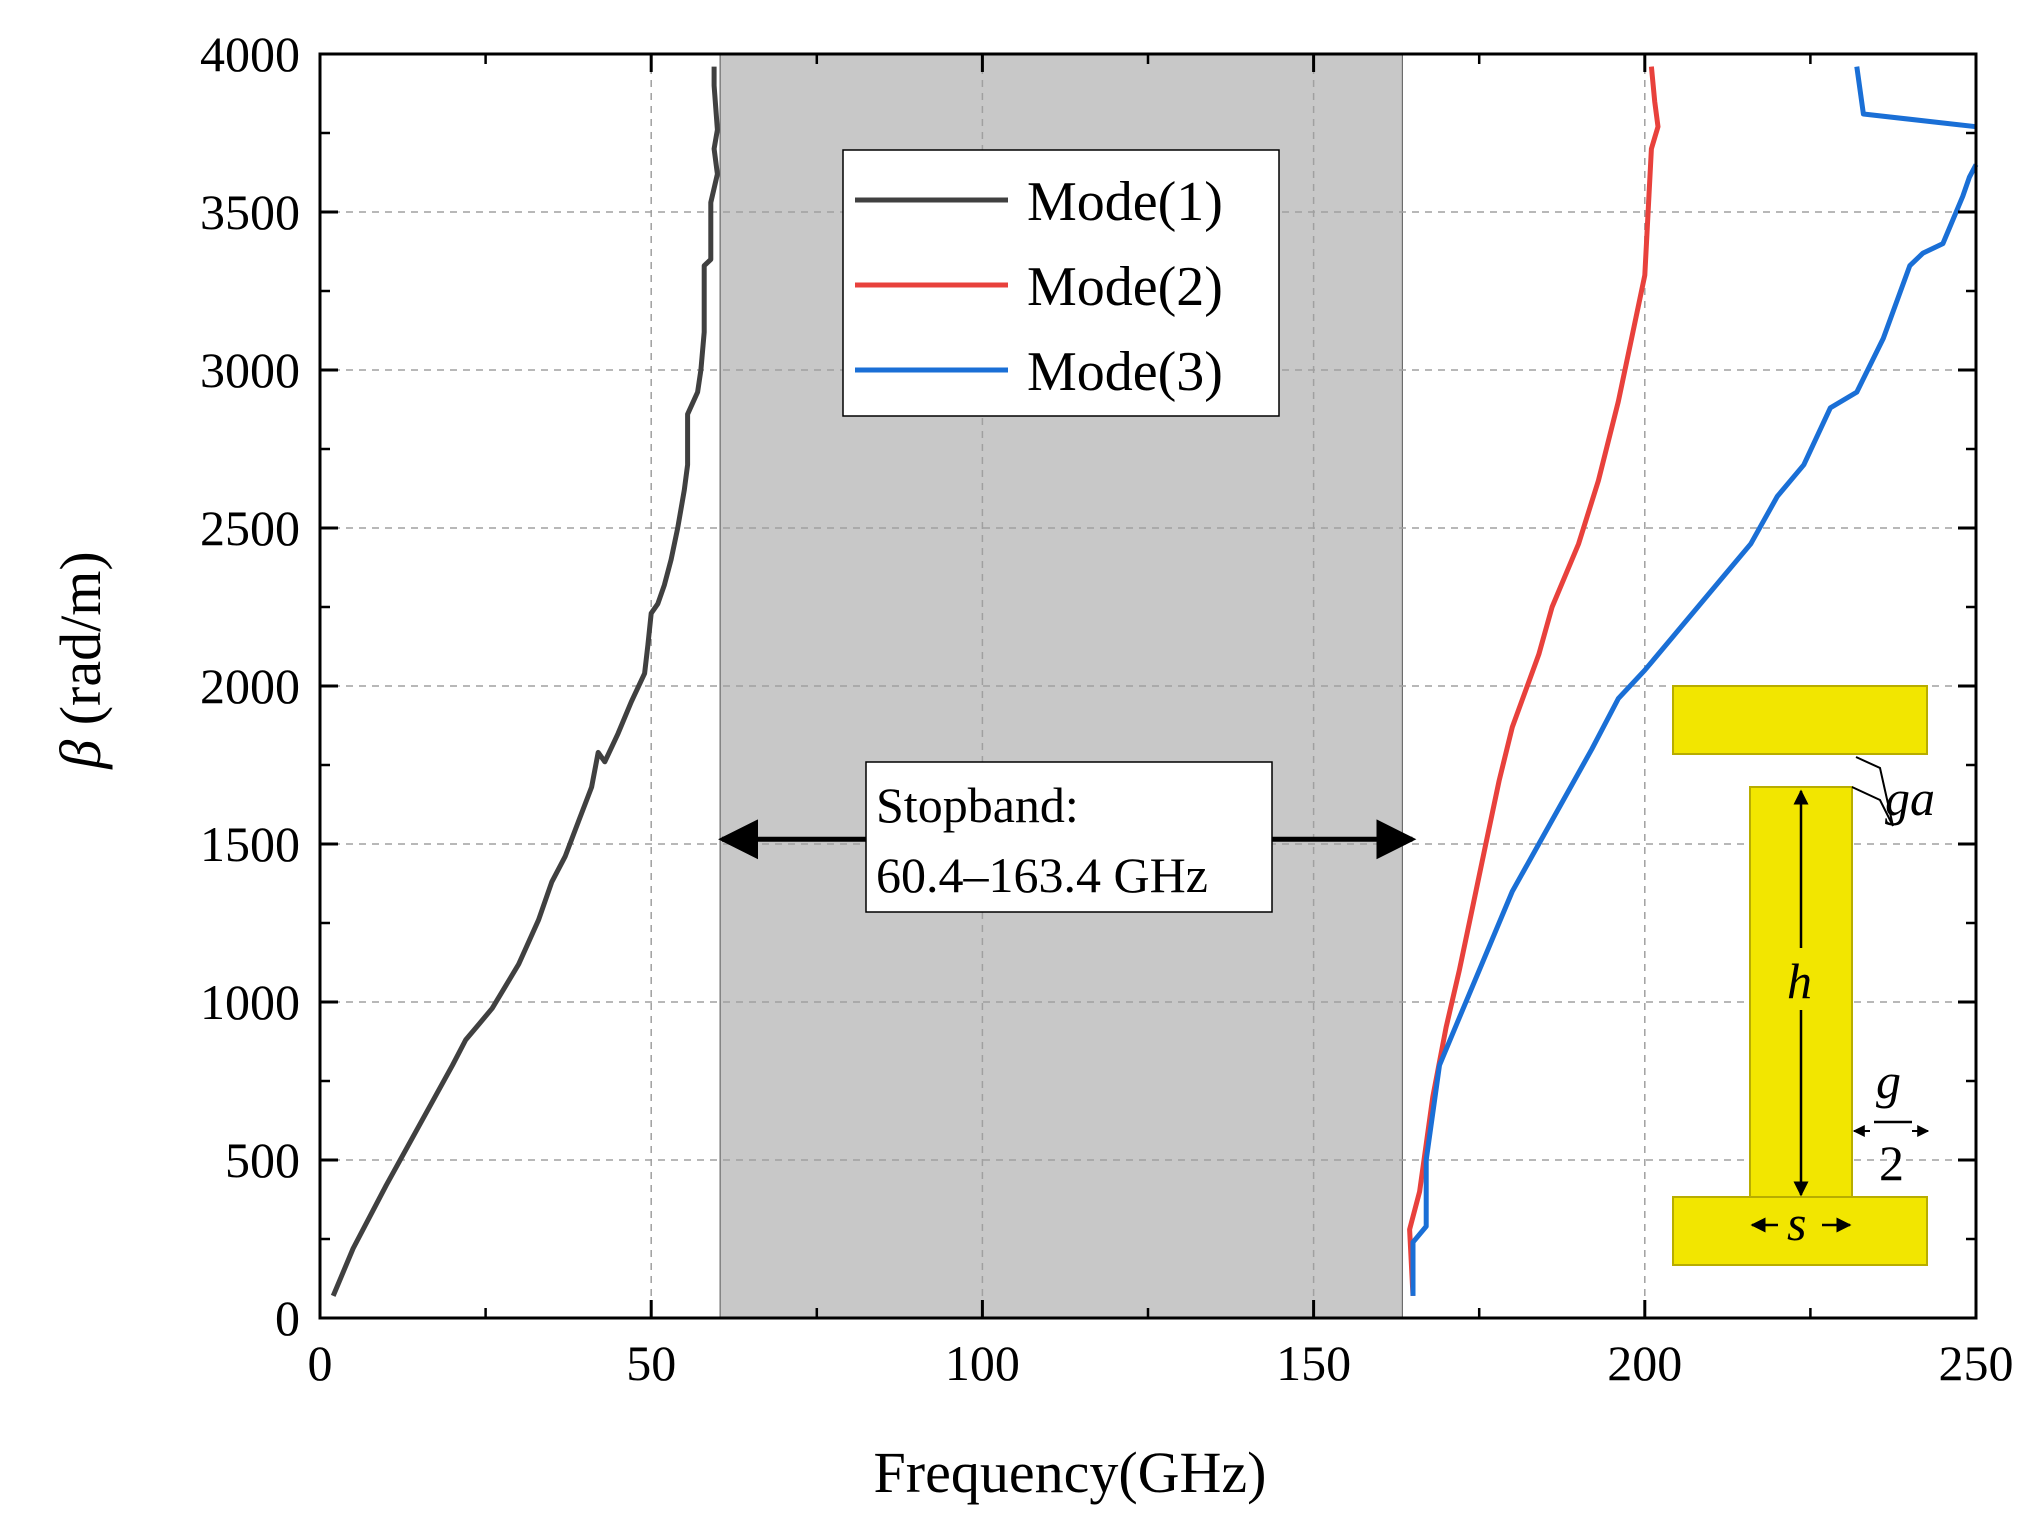 This screenshot has width=2036, height=1532. Describe the element at coordinates (1888, 1081) in the screenshot. I see `inset-label-g: g` at that location.